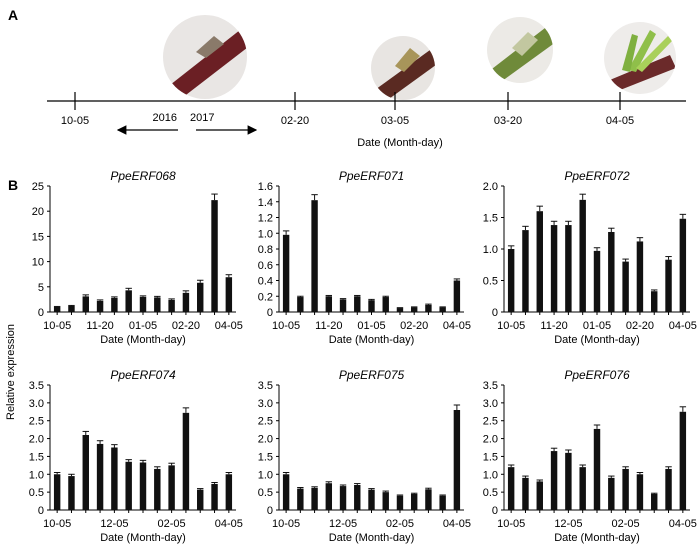  I want to click on timeline-tick-label-10-05: 10-05, so click(75, 121).